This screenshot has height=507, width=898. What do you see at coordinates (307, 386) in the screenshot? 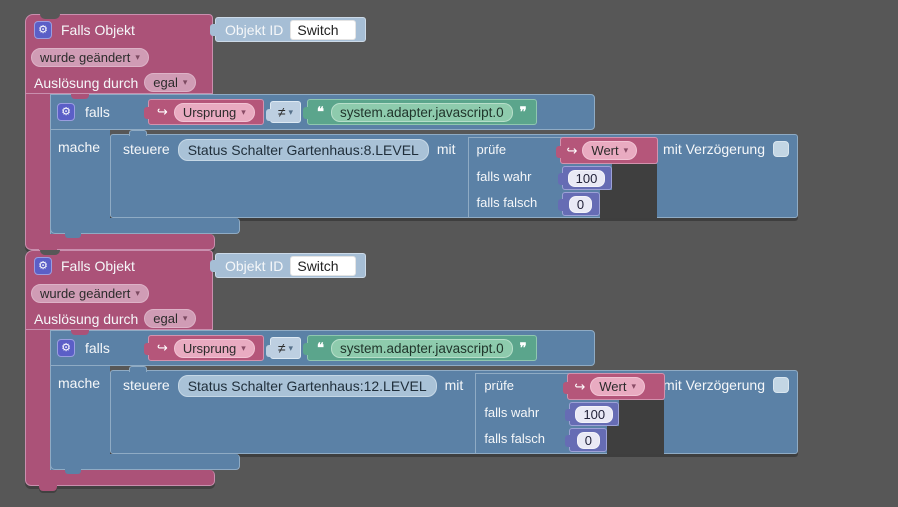
I see `control-oid-field: Status Schalter Gartenhaus:12.LEVEL` at bounding box center [307, 386].